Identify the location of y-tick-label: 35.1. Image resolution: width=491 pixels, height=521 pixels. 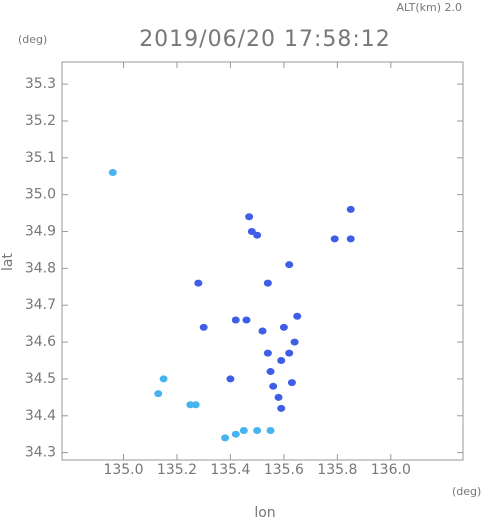
(40, 158).